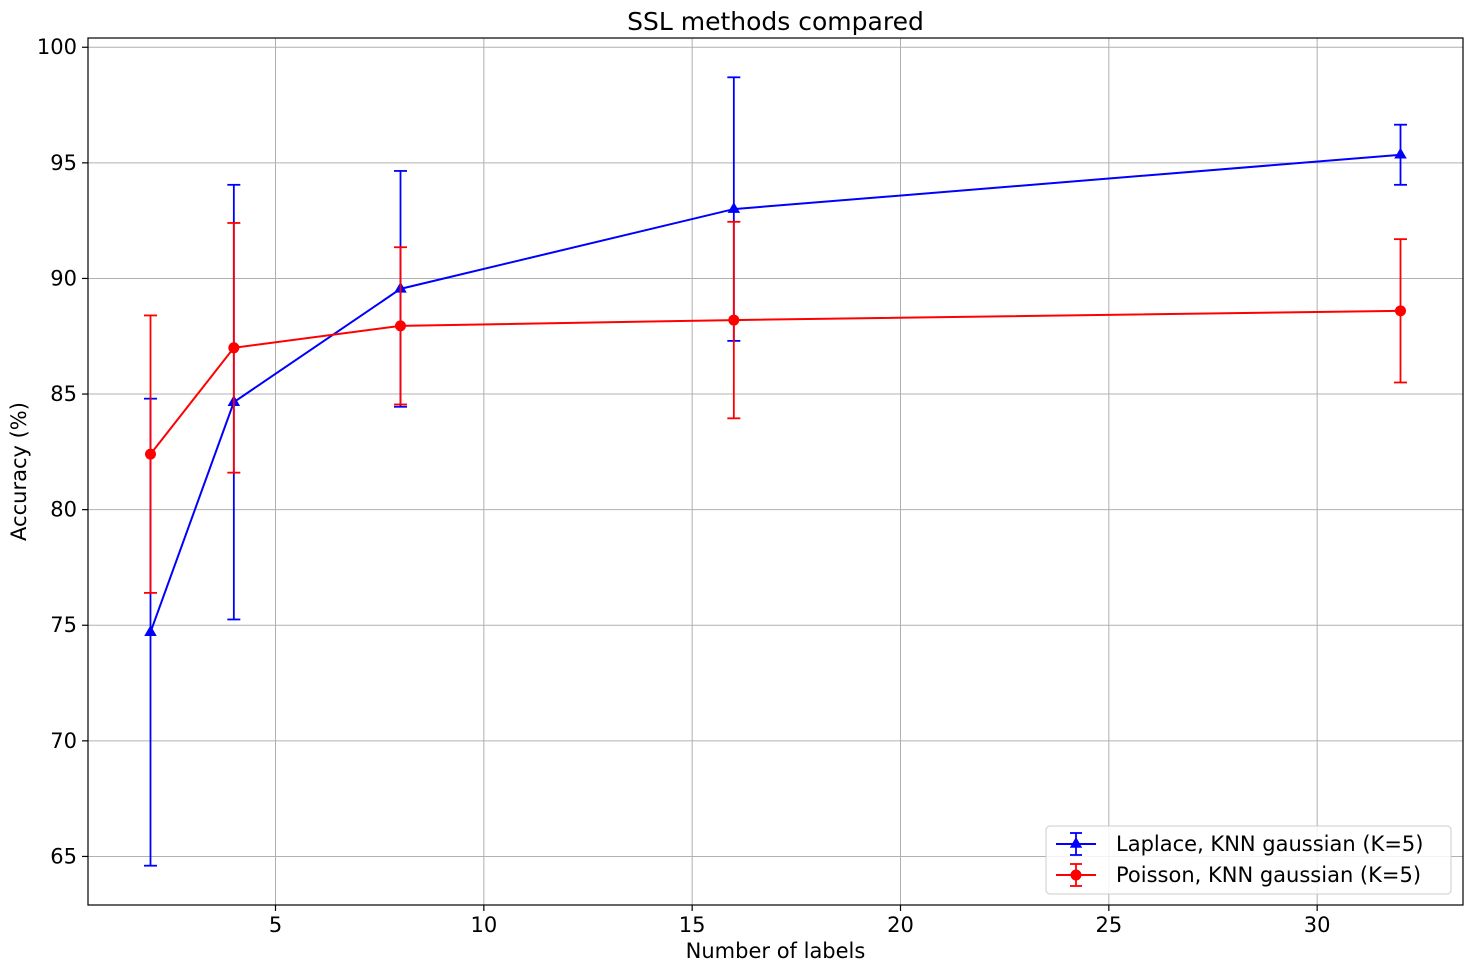  What do you see at coordinates (57, 47) in the screenshot?
I see `y-tick-label: 100` at bounding box center [57, 47].